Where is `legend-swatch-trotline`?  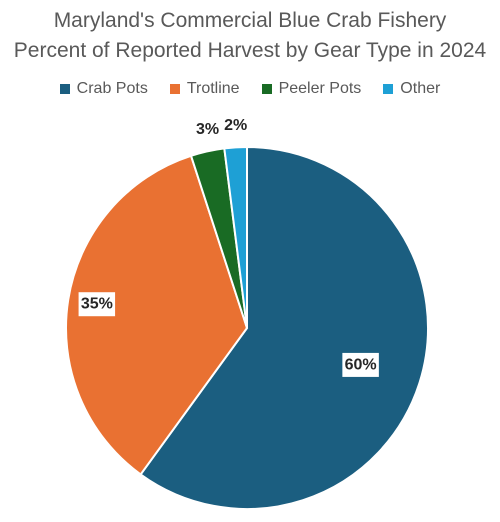 legend-swatch-trotline is located at coordinates (174, 89).